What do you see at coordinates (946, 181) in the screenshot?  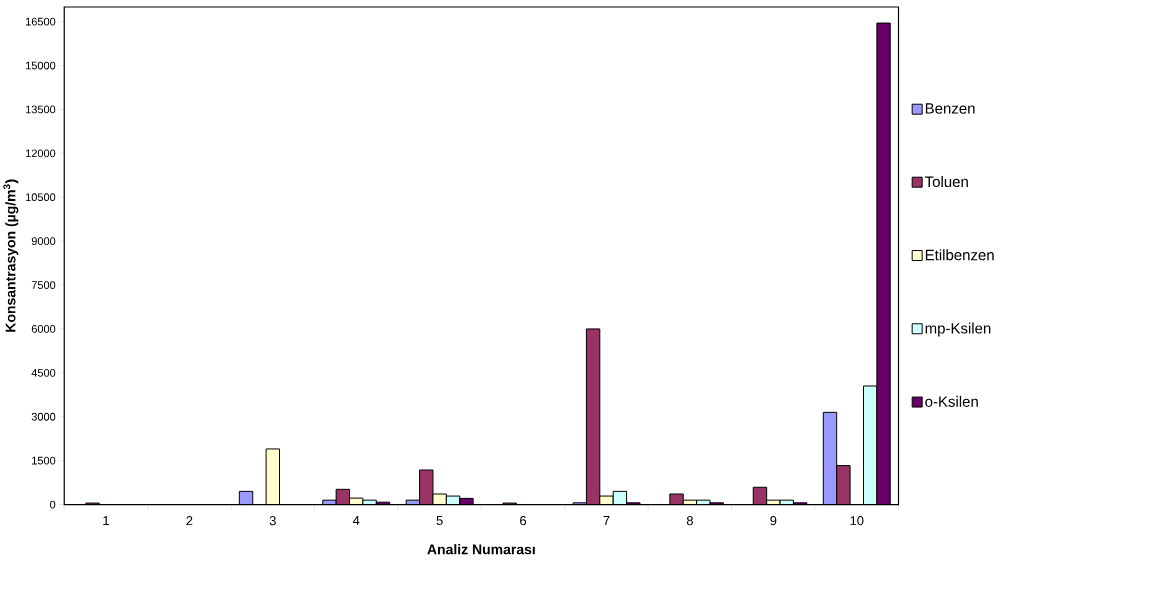 I see `legend-label: Toluen` at bounding box center [946, 181].